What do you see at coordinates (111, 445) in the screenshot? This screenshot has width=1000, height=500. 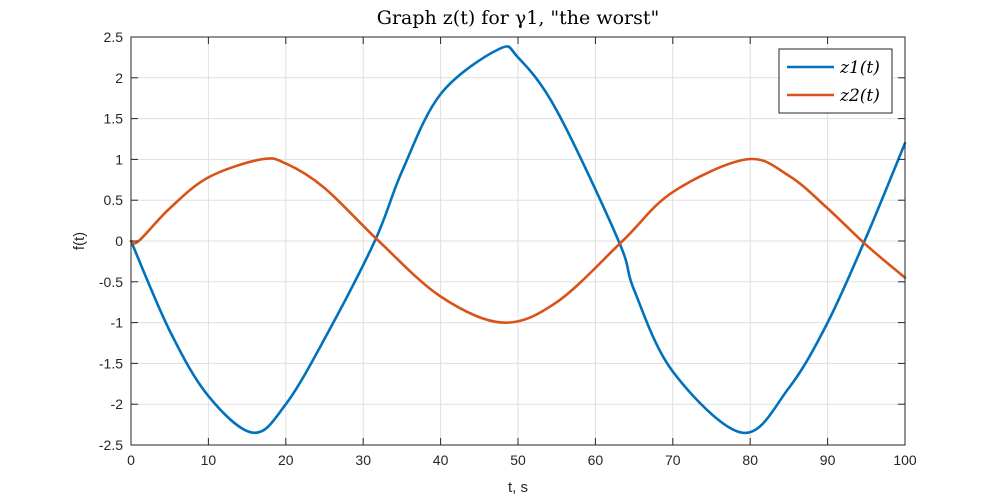 I see `y-tick-label: -2.5` at bounding box center [111, 445].